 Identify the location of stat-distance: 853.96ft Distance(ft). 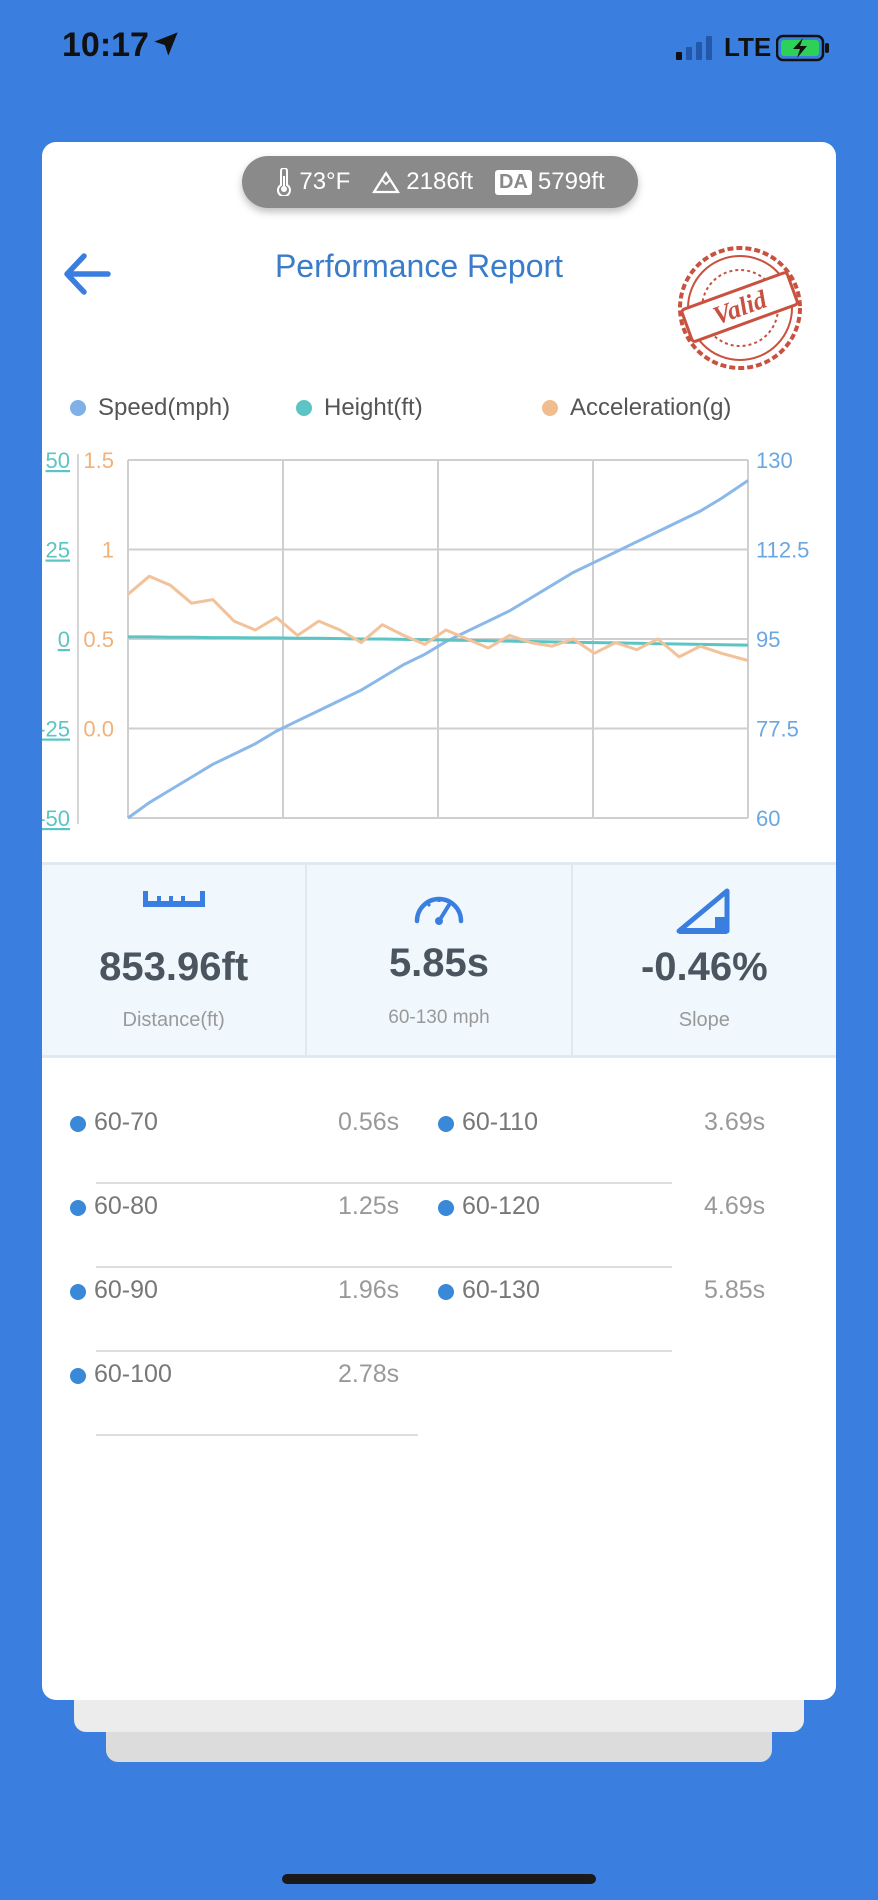
(173, 960).